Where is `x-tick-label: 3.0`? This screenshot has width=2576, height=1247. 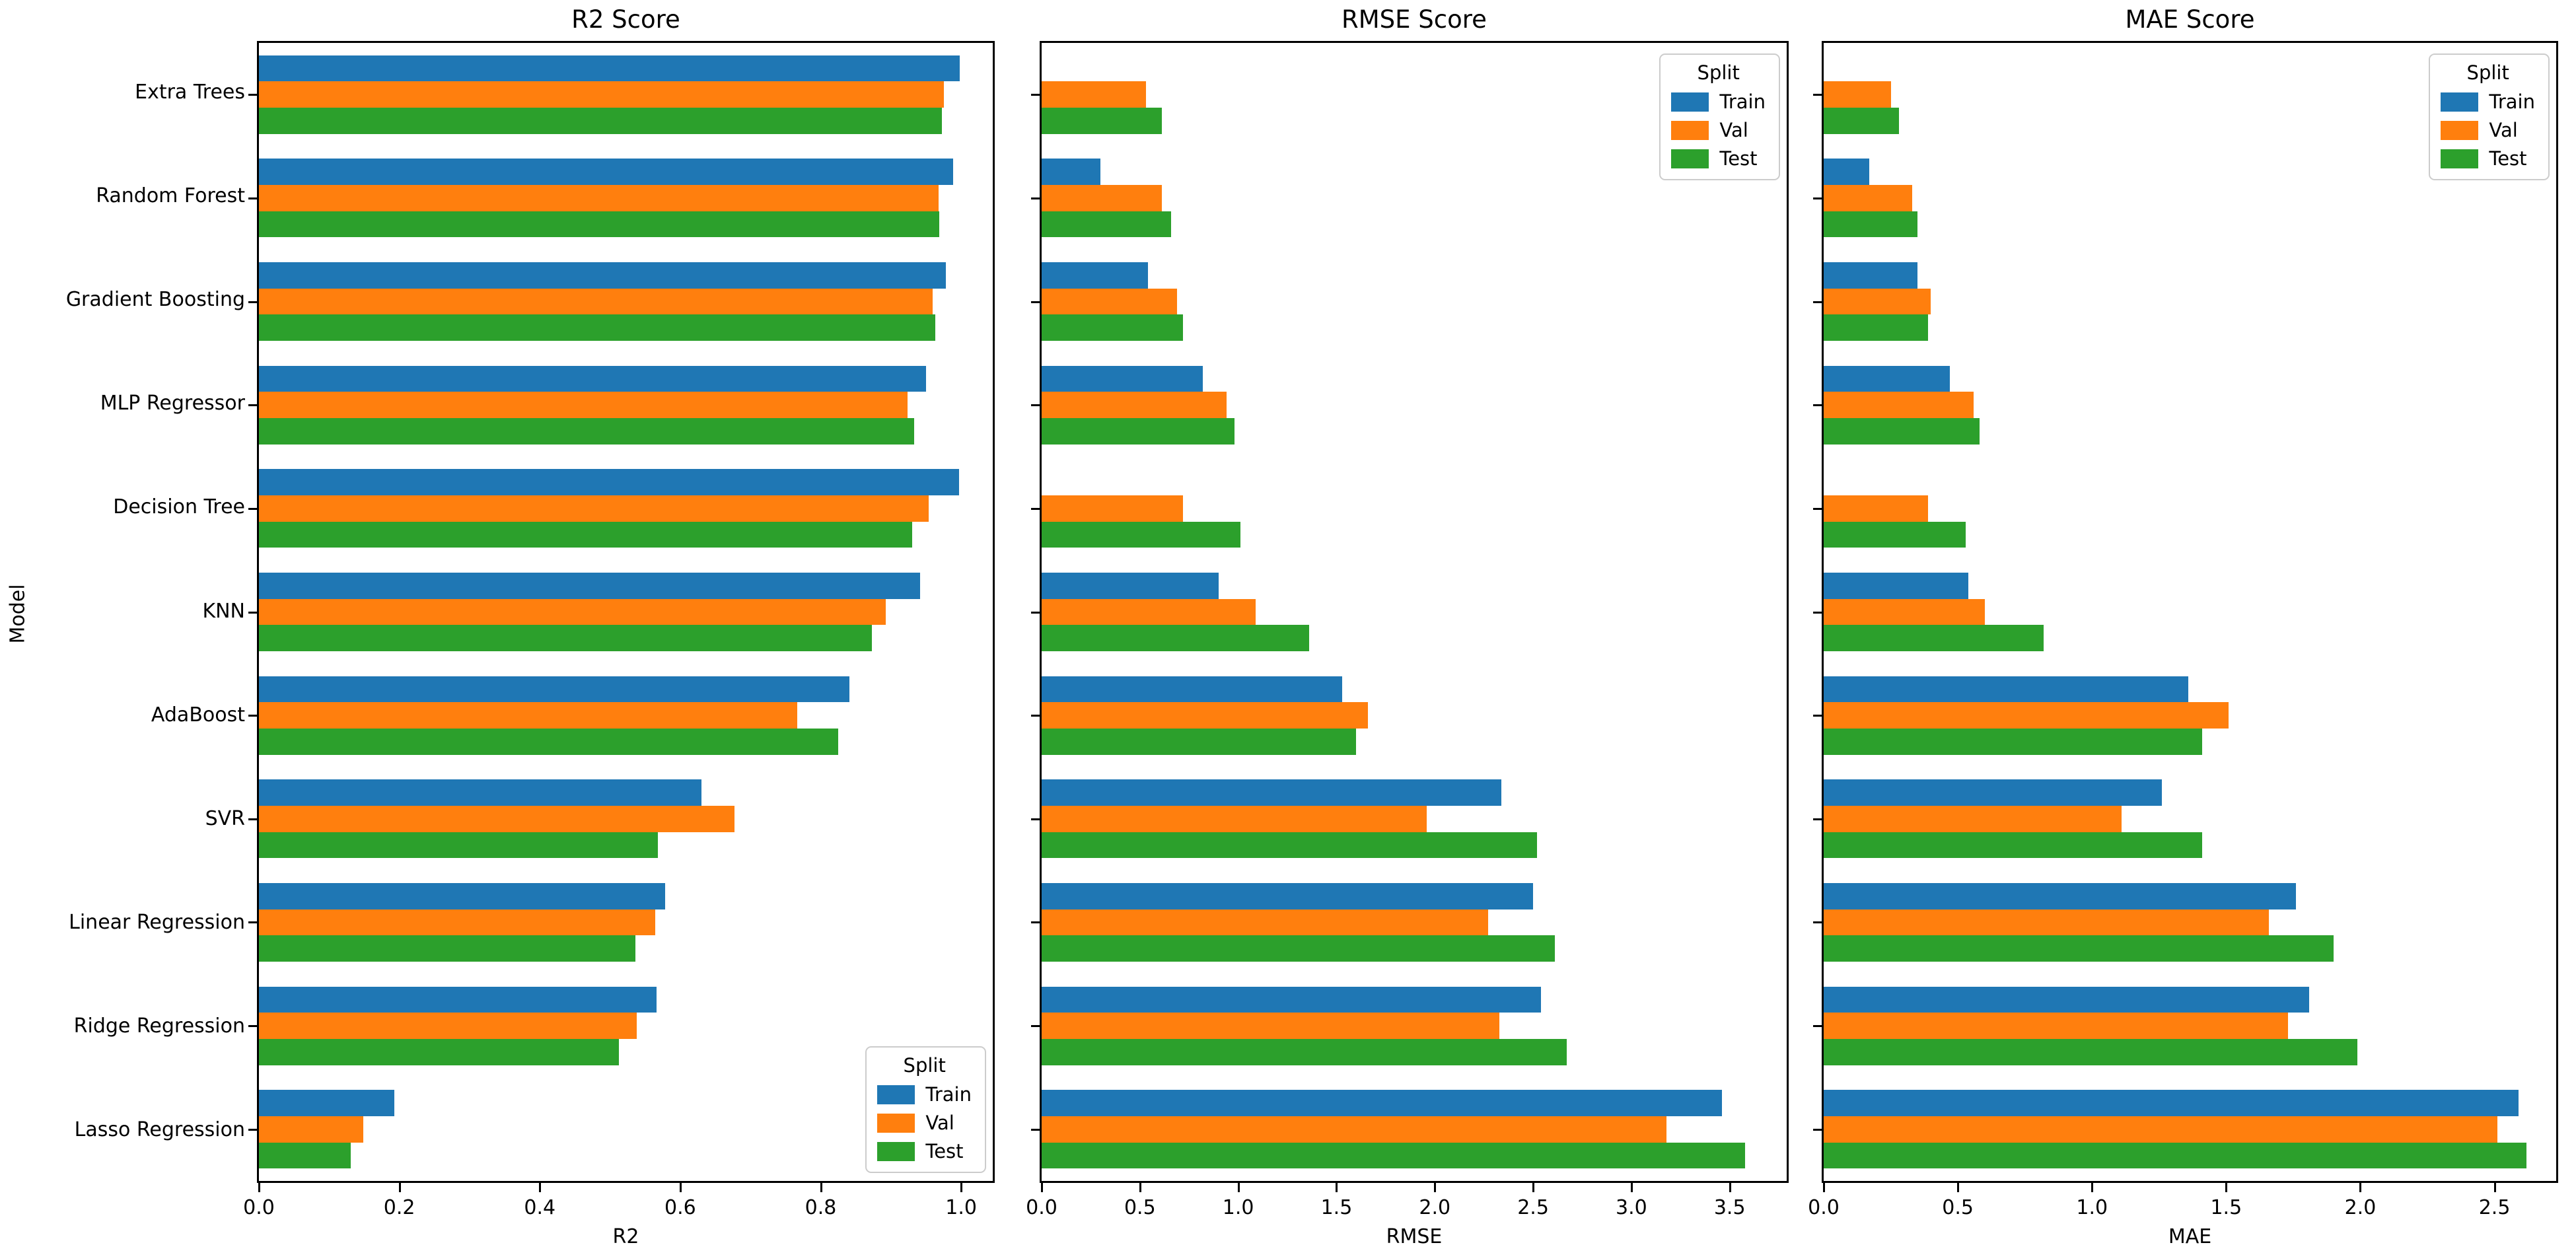
x-tick-label: 3.0 is located at coordinates (1632, 1207).